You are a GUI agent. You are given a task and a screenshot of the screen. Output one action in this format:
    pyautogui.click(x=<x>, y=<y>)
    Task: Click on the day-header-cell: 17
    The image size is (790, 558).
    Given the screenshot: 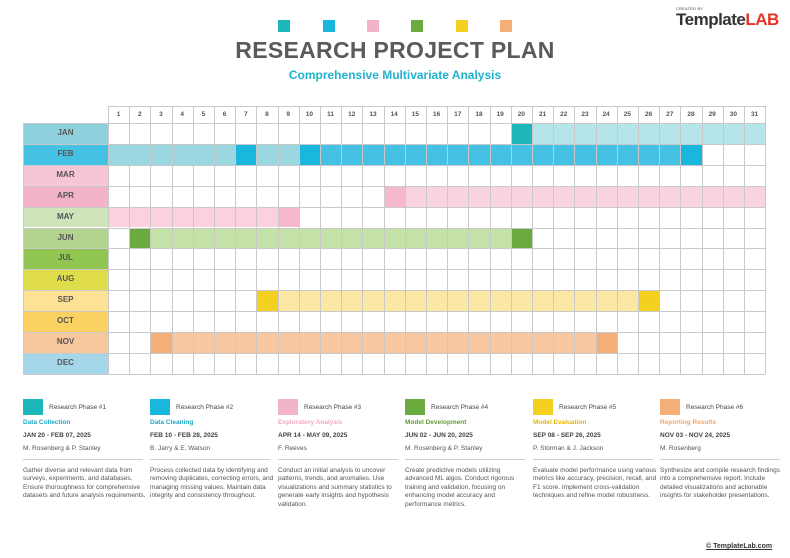 What is the action you would take?
    pyautogui.click(x=458, y=114)
    